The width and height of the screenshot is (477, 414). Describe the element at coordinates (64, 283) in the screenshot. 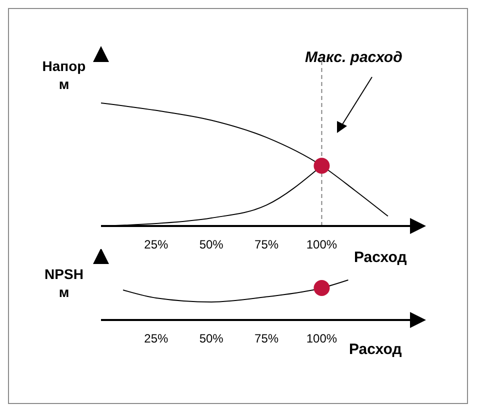

I see `y-axis-title: NPSH м` at that location.